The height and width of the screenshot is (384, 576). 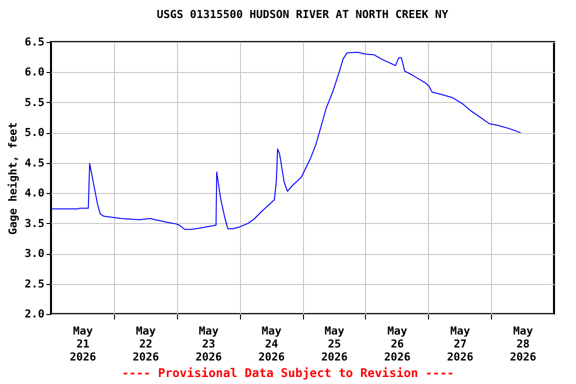 What do you see at coordinates (334, 344) in the screenshot?
I see `x-tick-label: May 25 2026` at bounding box center [334, 344].